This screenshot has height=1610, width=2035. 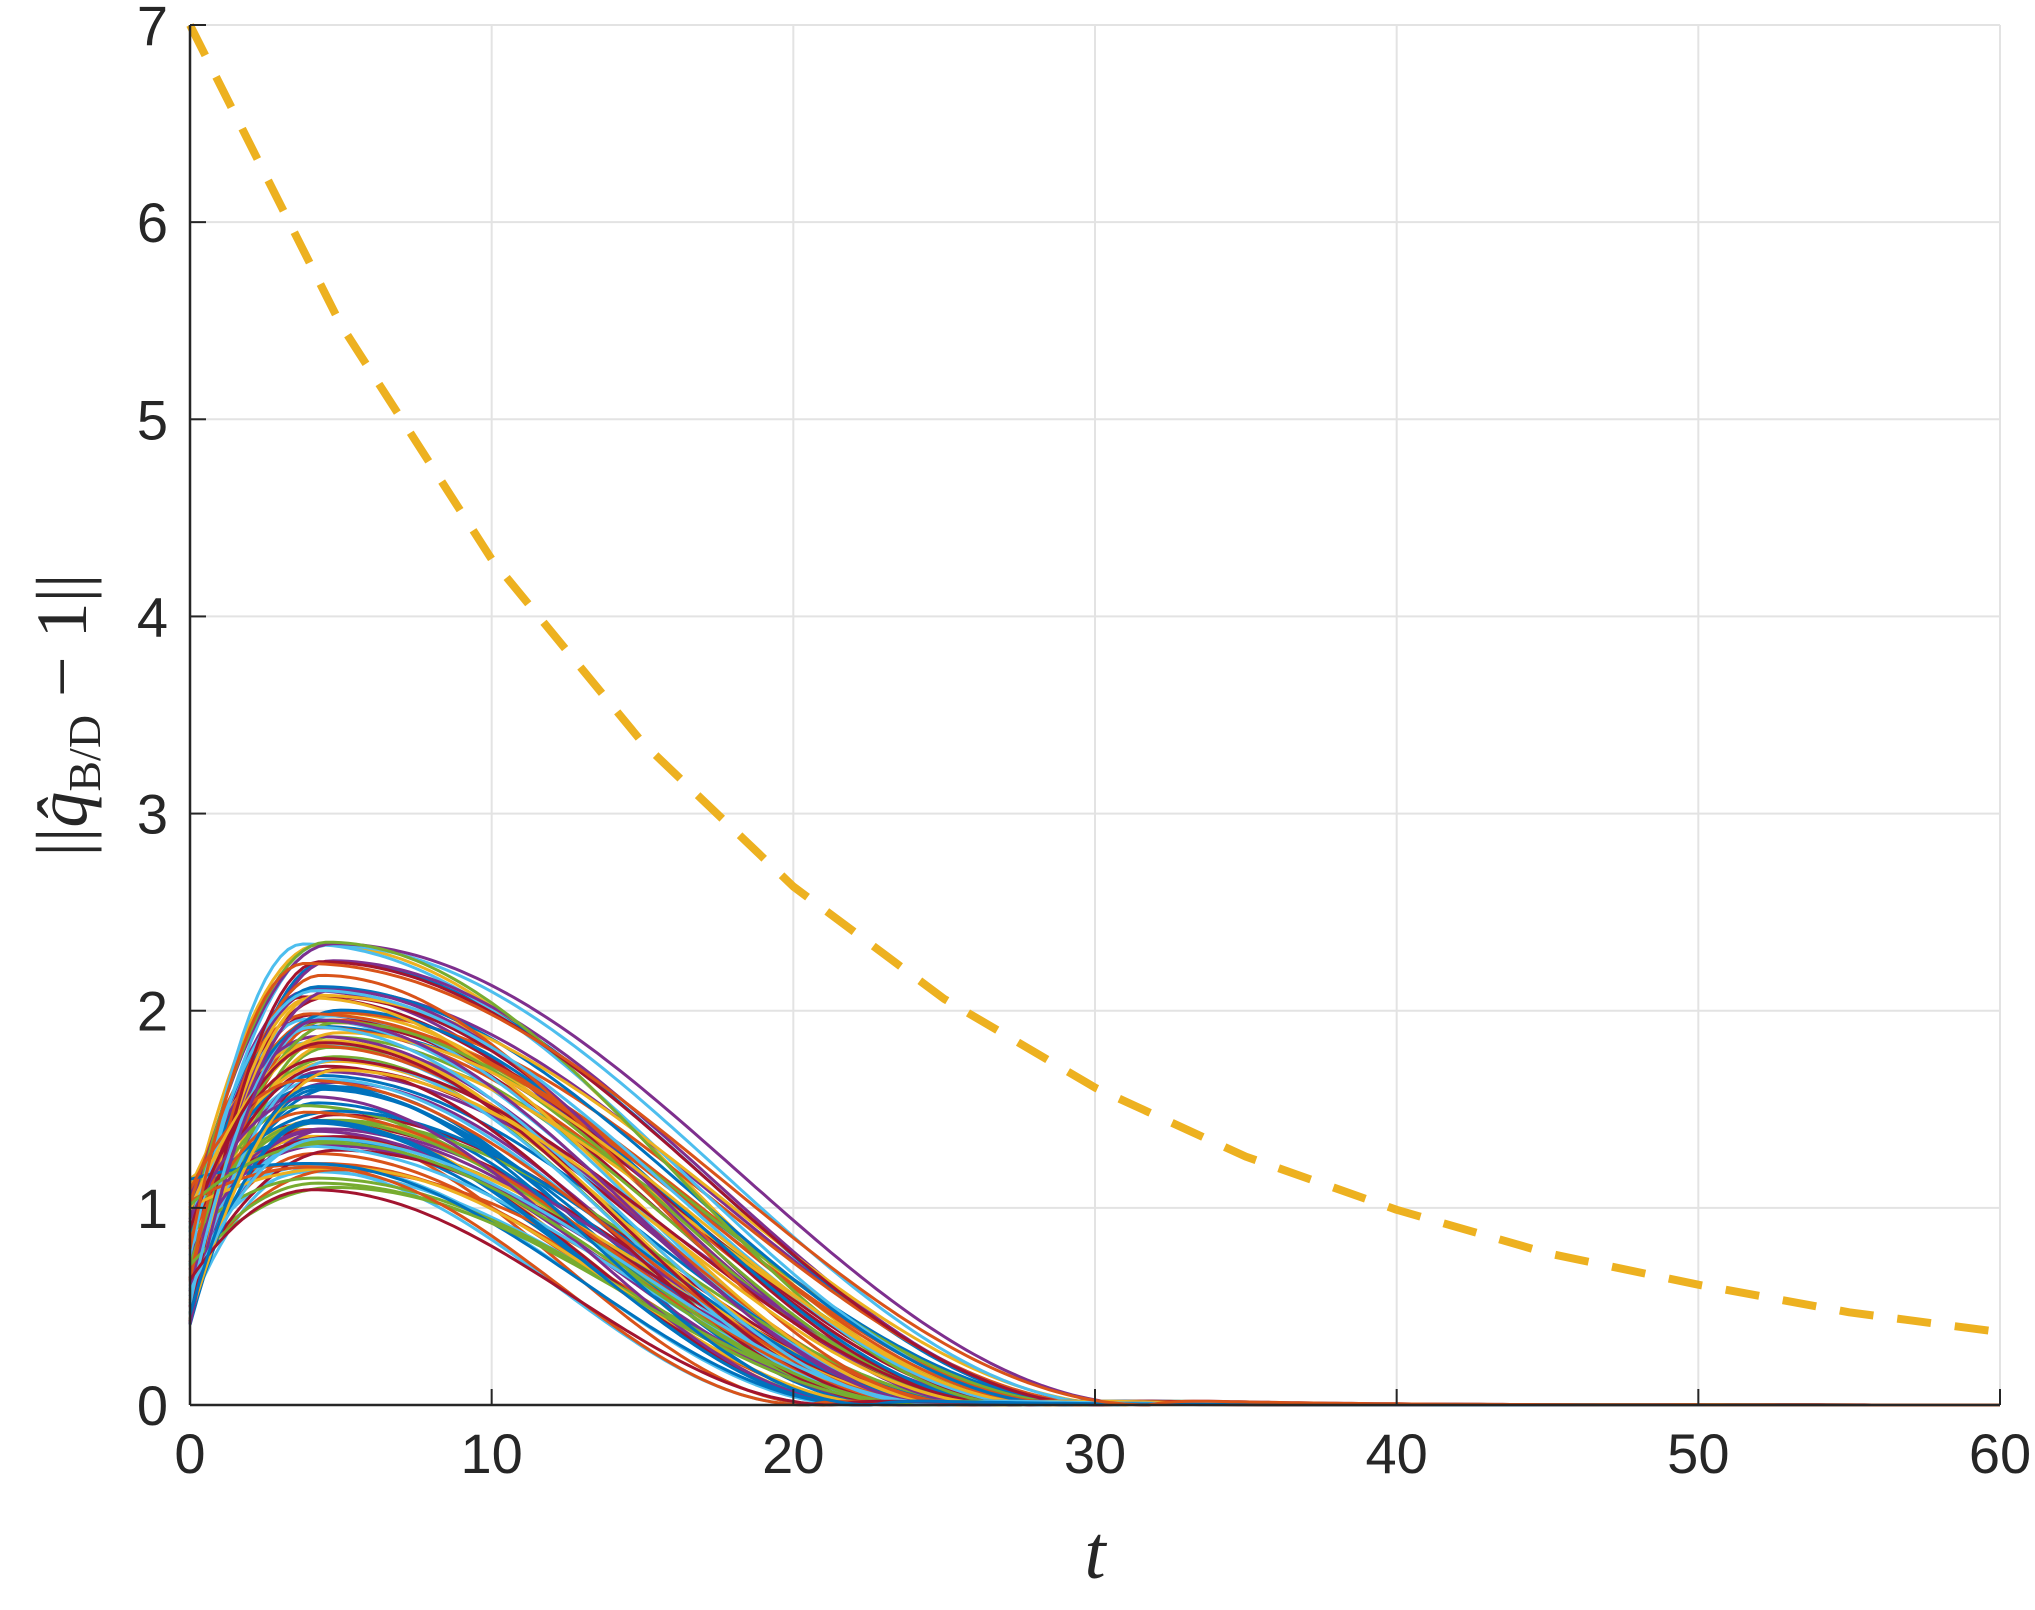 What do you see at coordinates (1397, 1453) in the screenshot?
I see `x-tick-label: 40` at bounding box center [1397, 1453].